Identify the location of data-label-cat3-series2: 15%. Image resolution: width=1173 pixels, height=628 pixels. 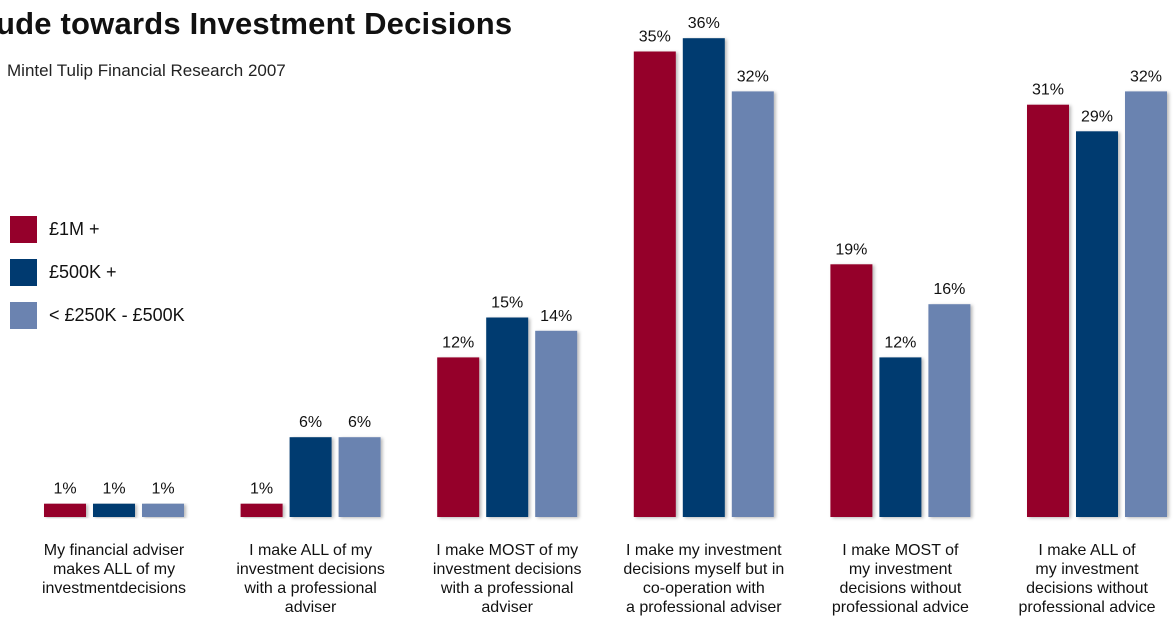
(507, 303).